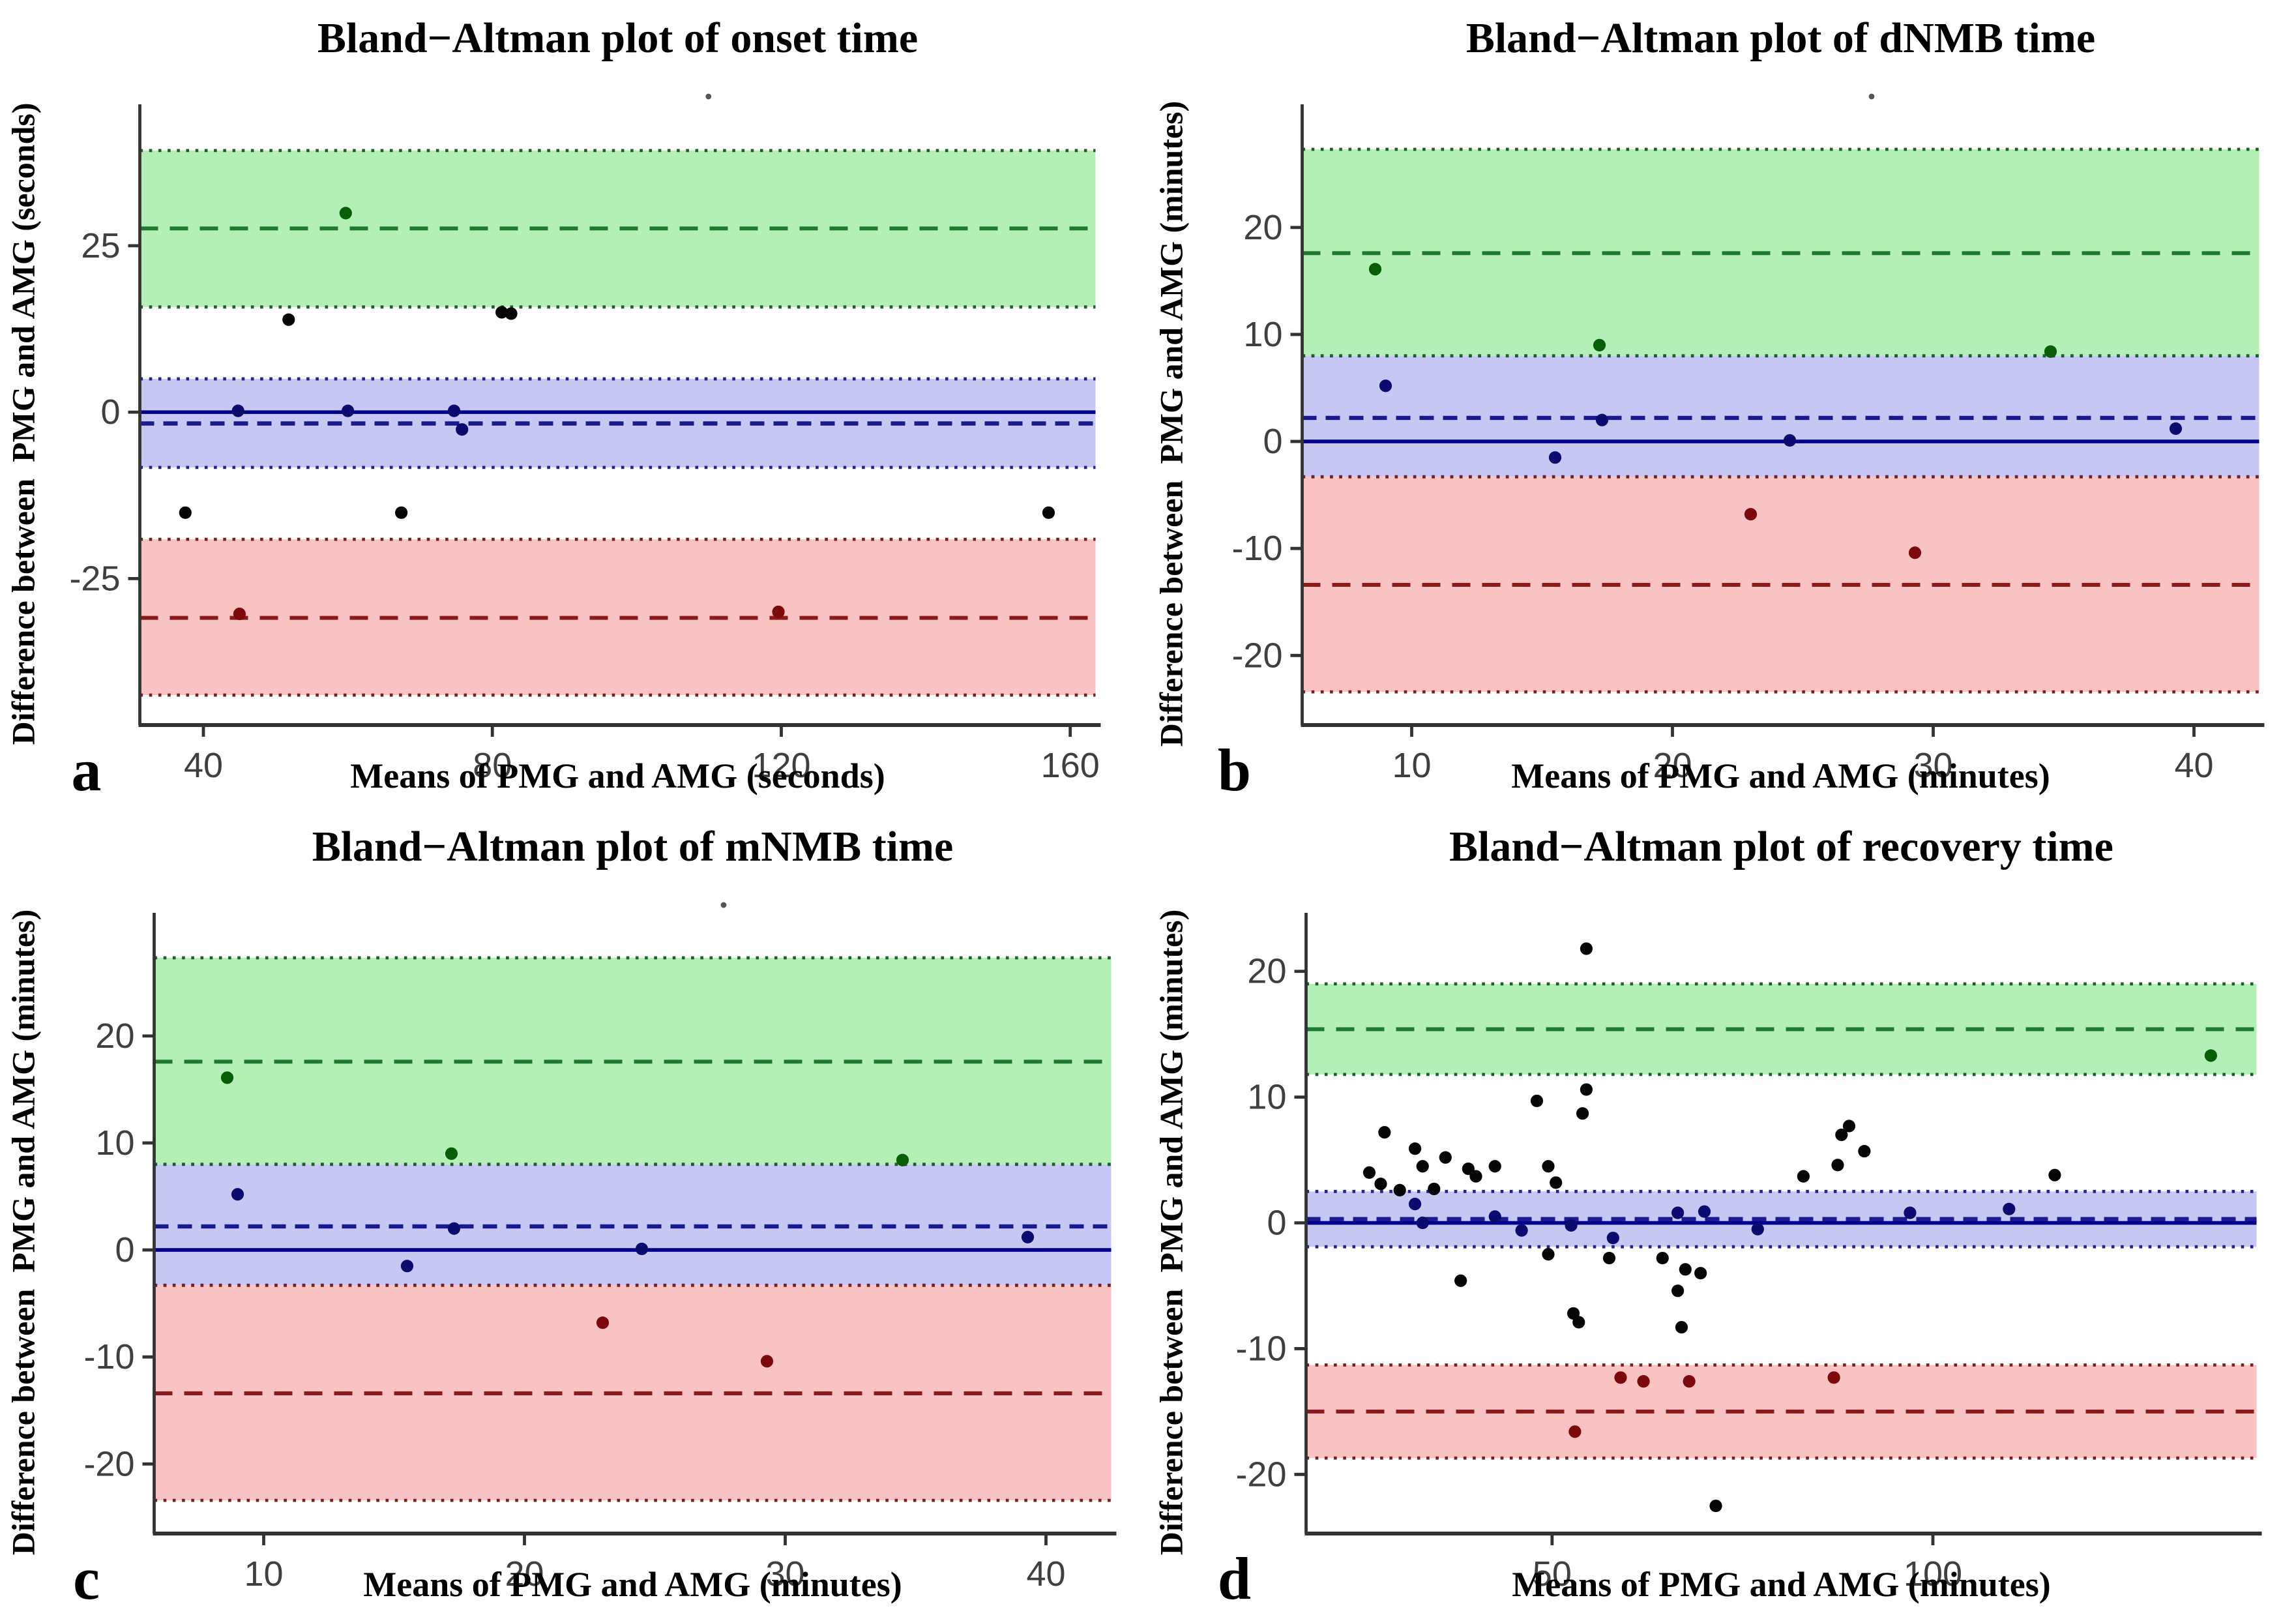 The image size is (2296, 1617). Describe the element at coordinates (86, 1578) in the screenshot. I see `panel-letter: c` at that location.